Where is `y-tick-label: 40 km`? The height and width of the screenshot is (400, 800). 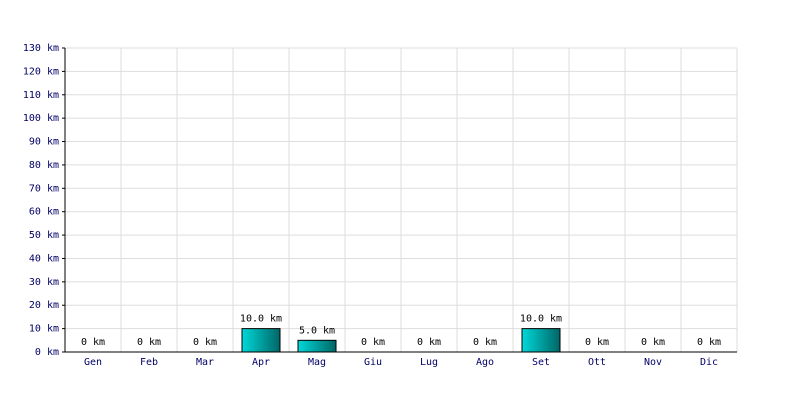 y-tick-label: 40 km is located at coordinates (44, 258).